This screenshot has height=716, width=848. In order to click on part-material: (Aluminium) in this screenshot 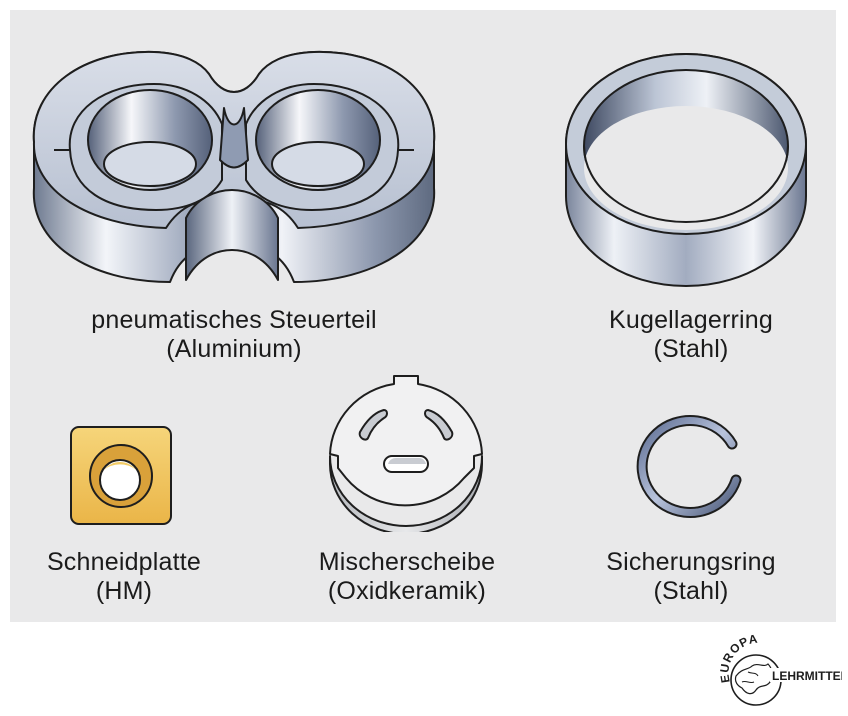, I will do `click(234, 349)`.